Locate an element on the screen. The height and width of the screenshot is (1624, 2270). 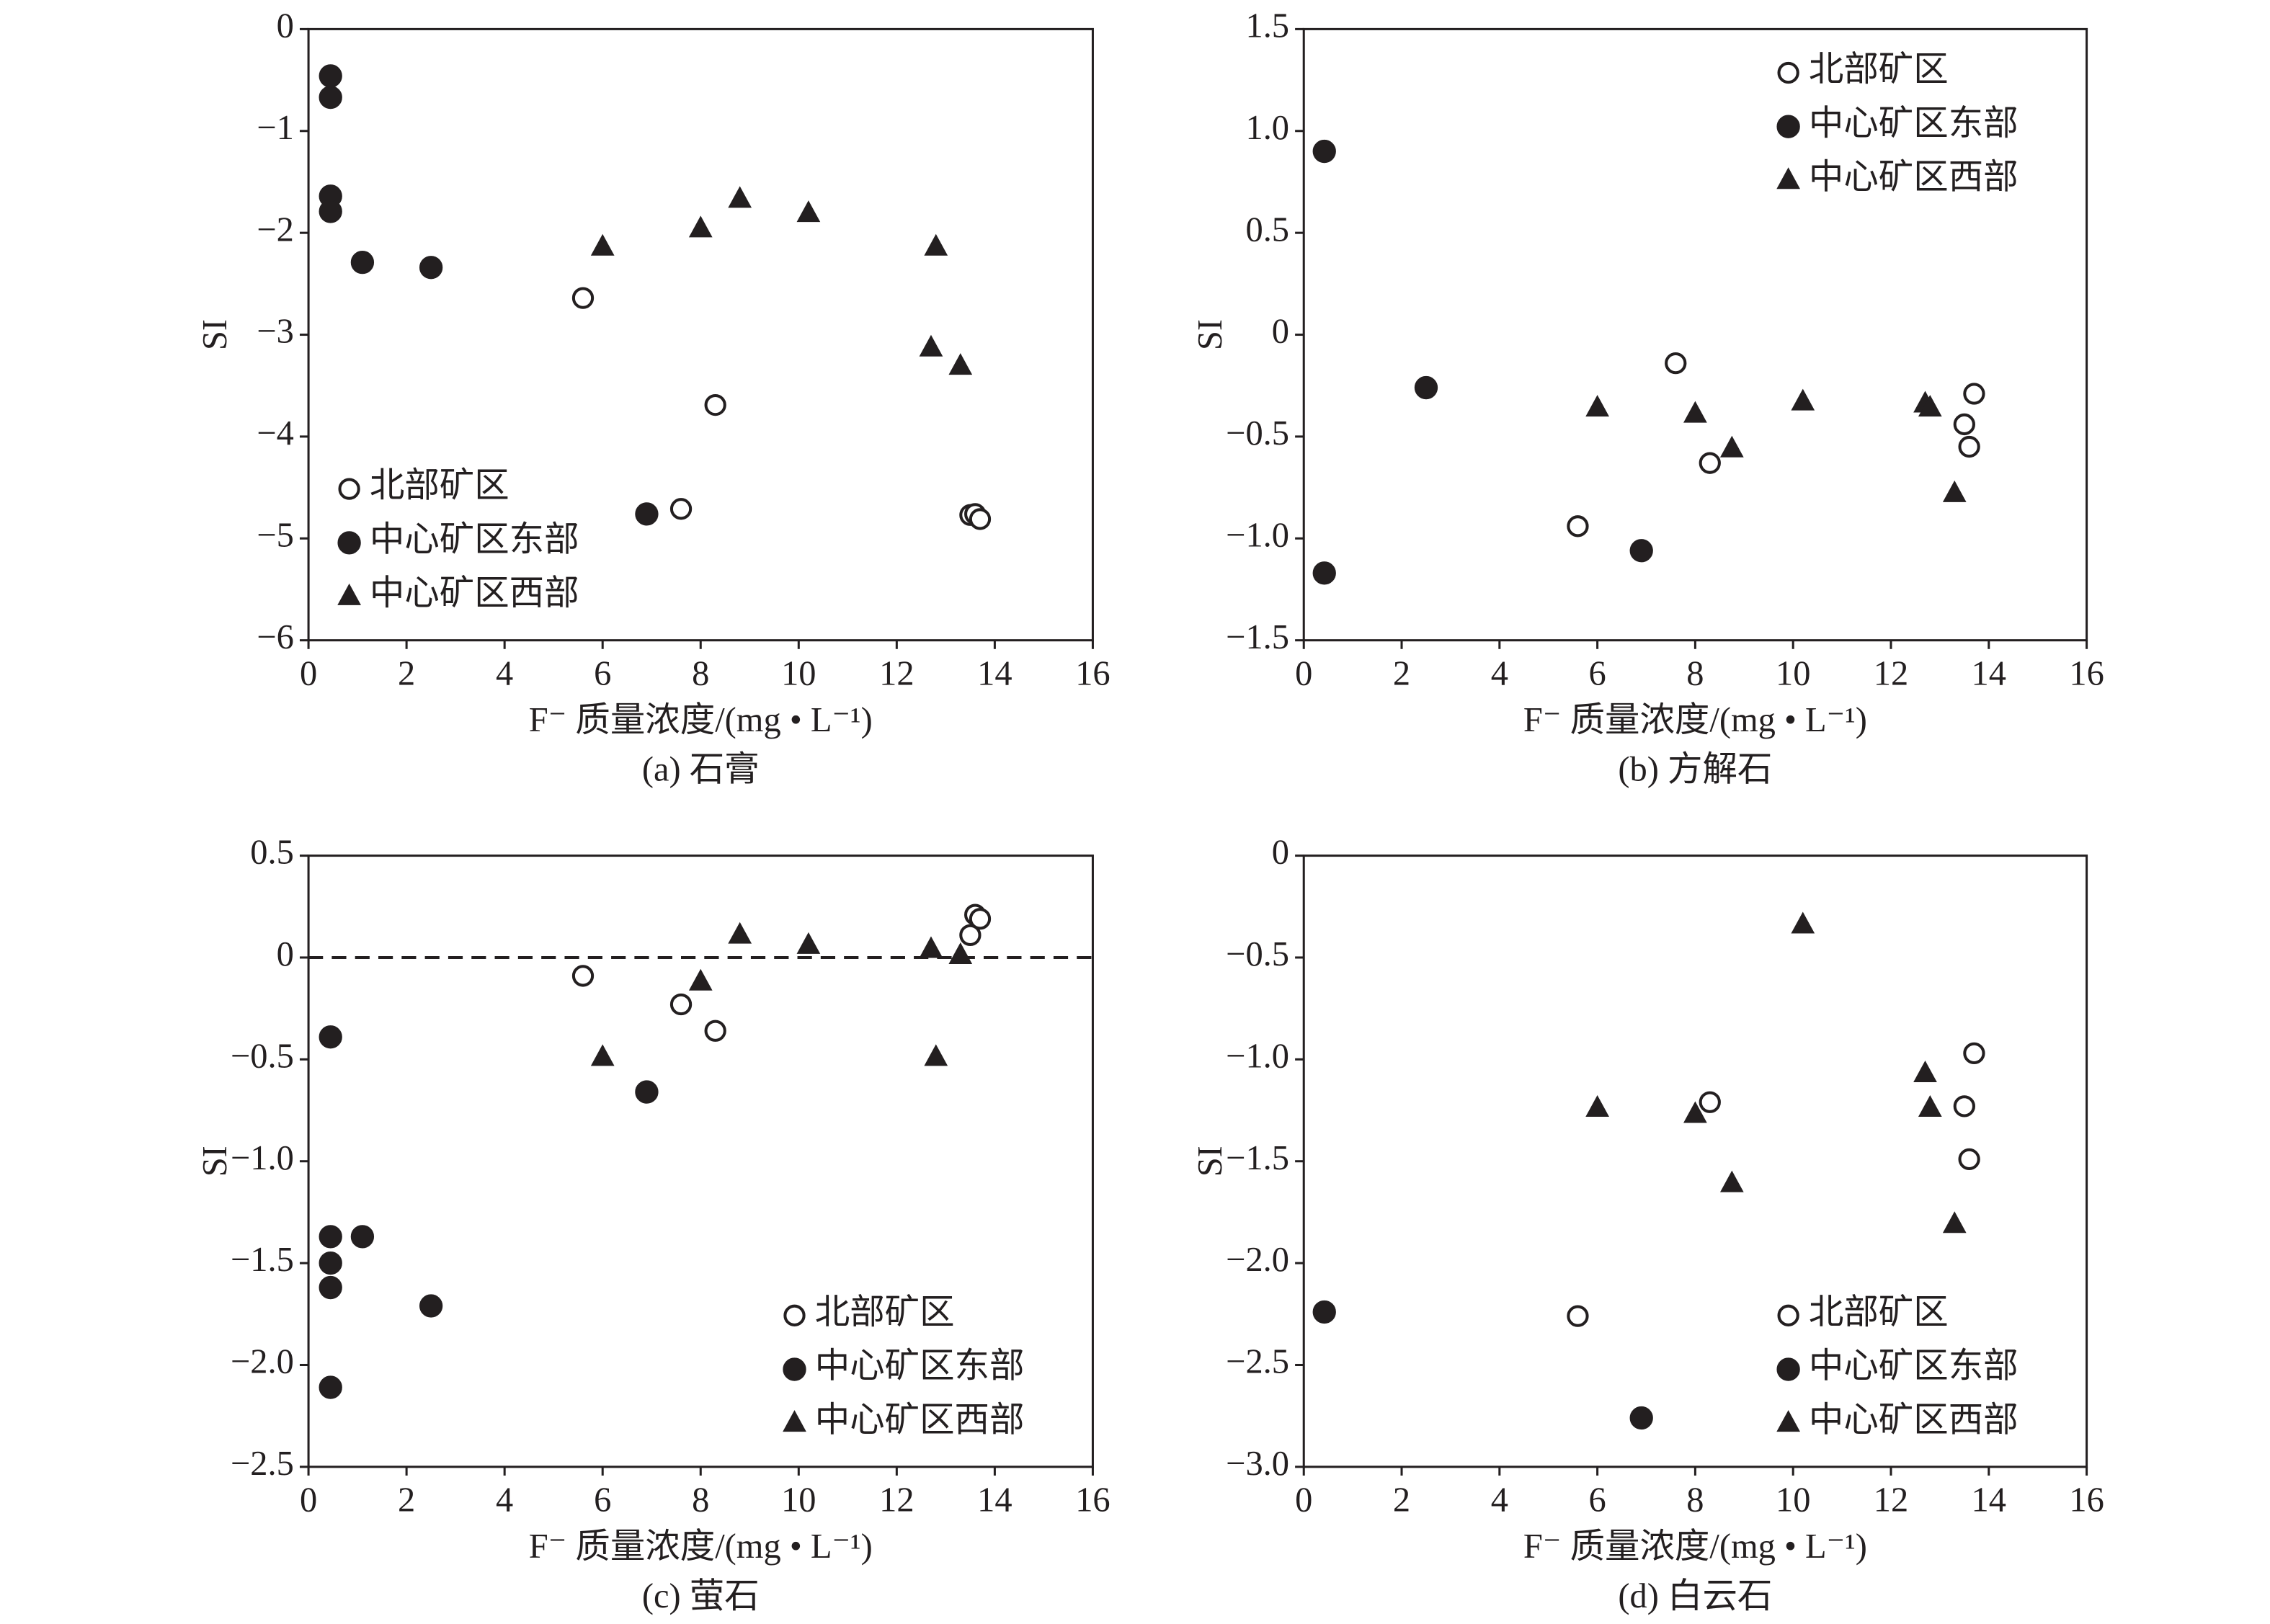
y-tick-label: −3 is located at coordinates (275, 332).